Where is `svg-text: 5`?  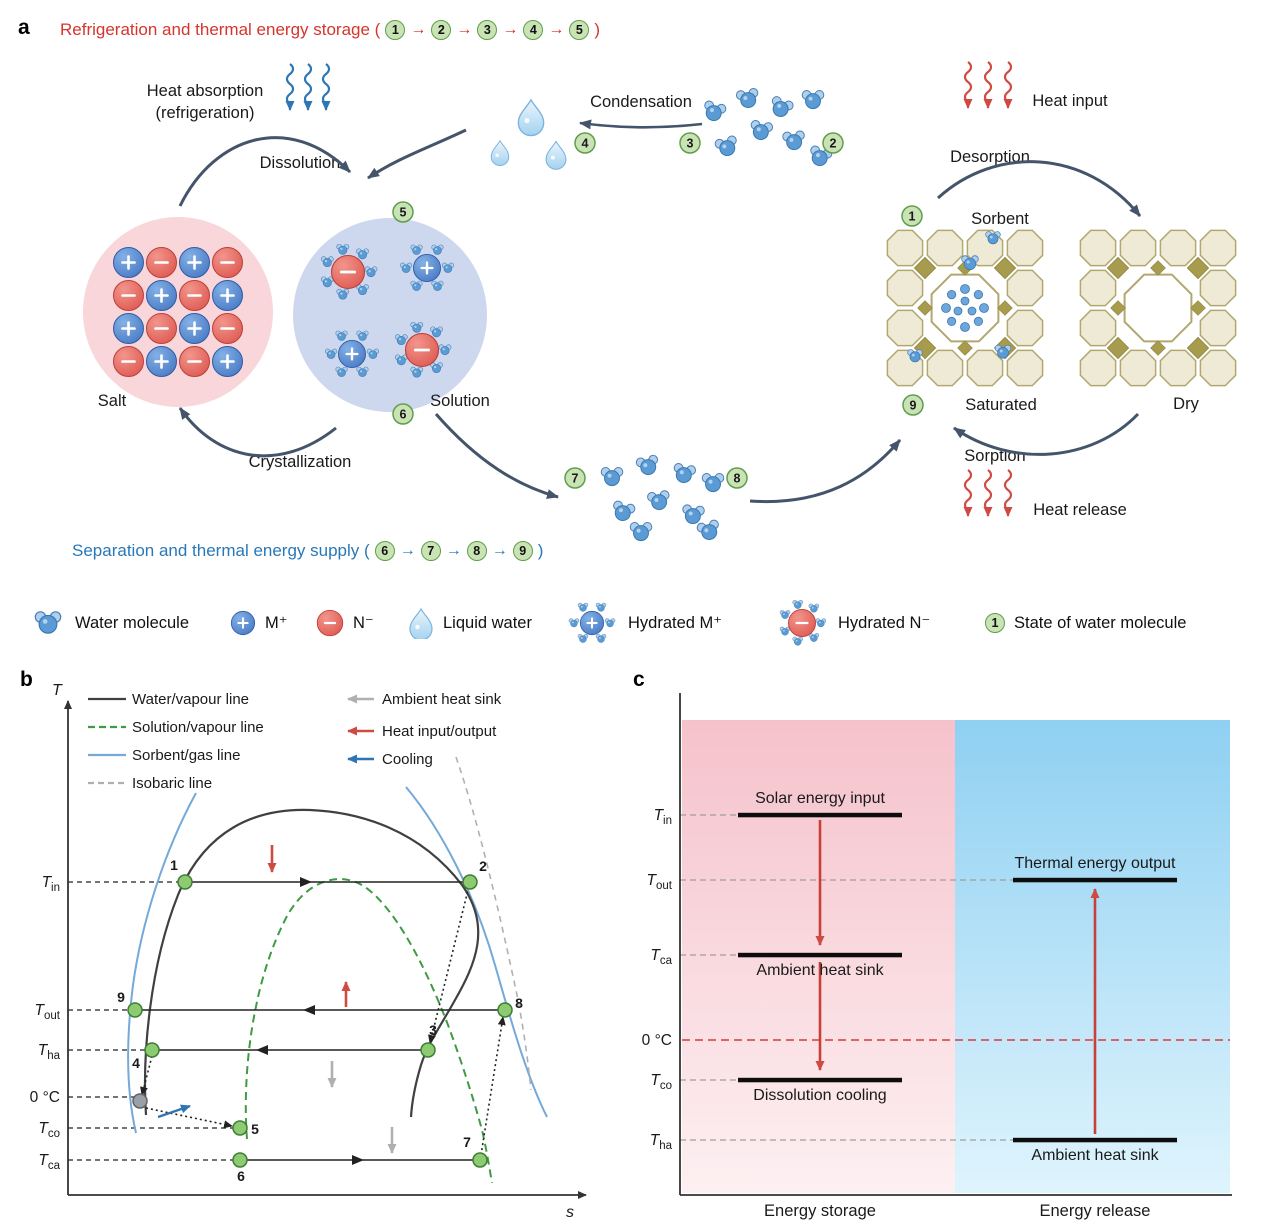 svg-text: 5 is located at coordinates (403, 213).